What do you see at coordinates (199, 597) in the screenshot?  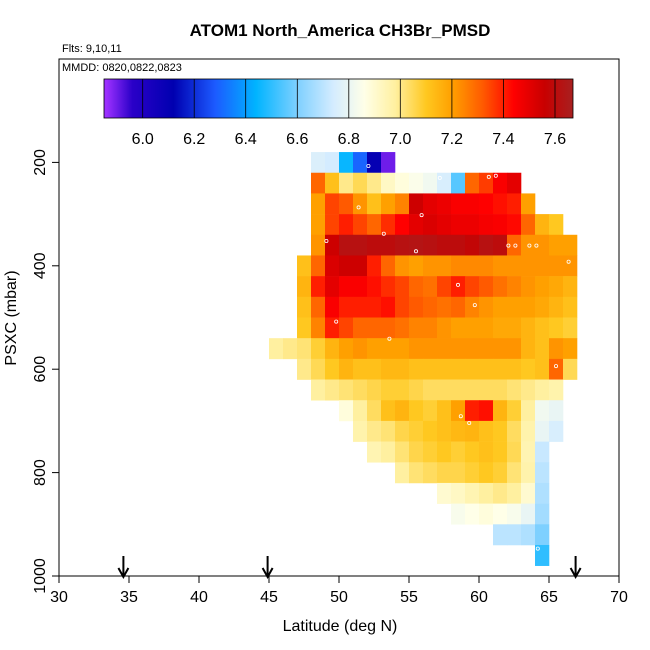 I see `x-tick-label: 40` at bounding box center [199, 597].